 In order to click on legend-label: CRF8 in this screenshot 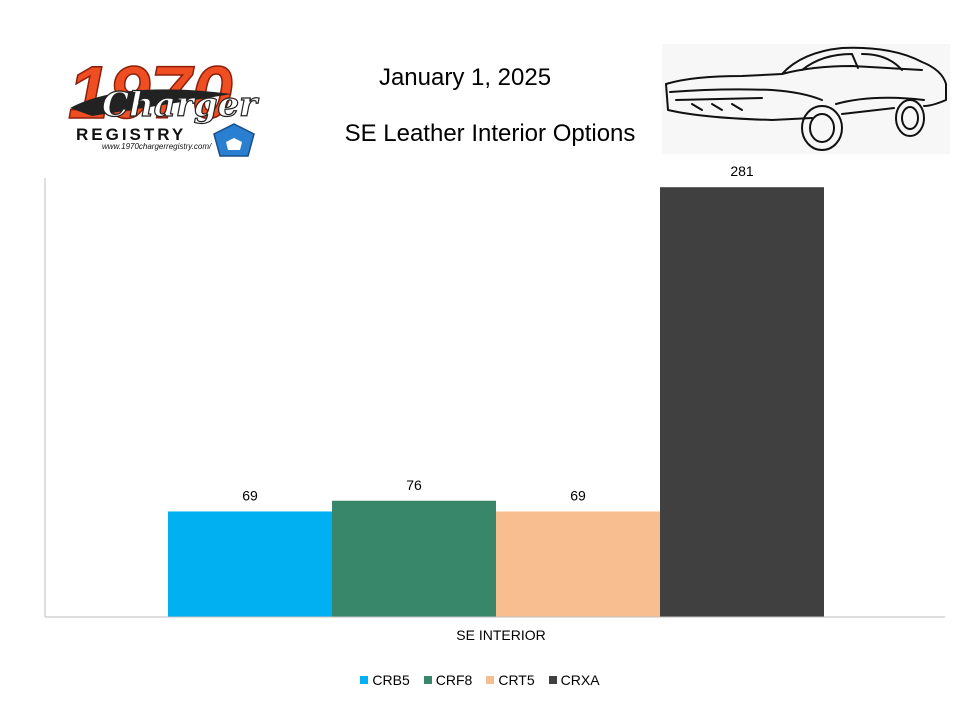, I will do `click(454, 680)`.